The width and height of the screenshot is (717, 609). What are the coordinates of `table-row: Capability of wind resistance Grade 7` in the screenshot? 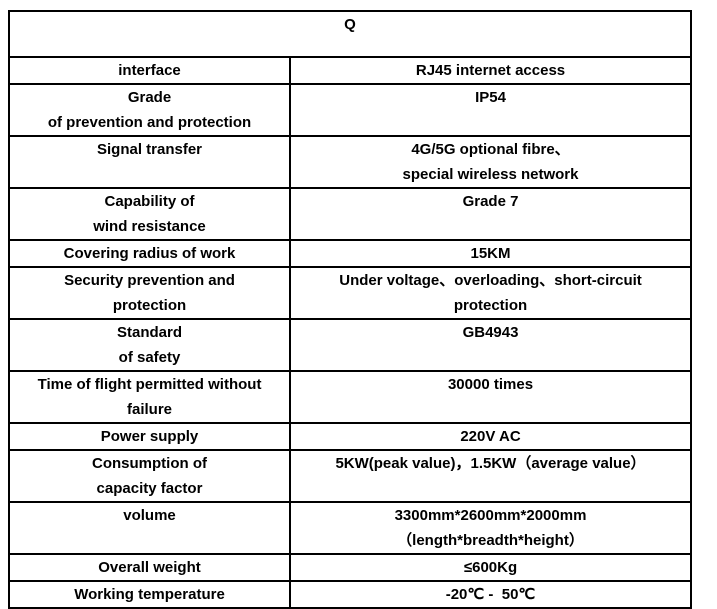 It's located at (350, 214).